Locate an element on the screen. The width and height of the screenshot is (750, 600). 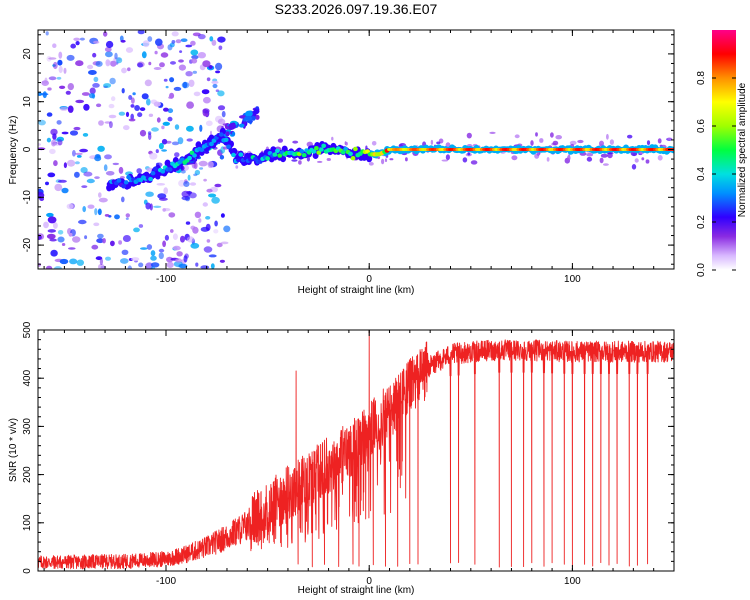
colorbar-tick-label: 0.6 is located at coordinates (701, 126).